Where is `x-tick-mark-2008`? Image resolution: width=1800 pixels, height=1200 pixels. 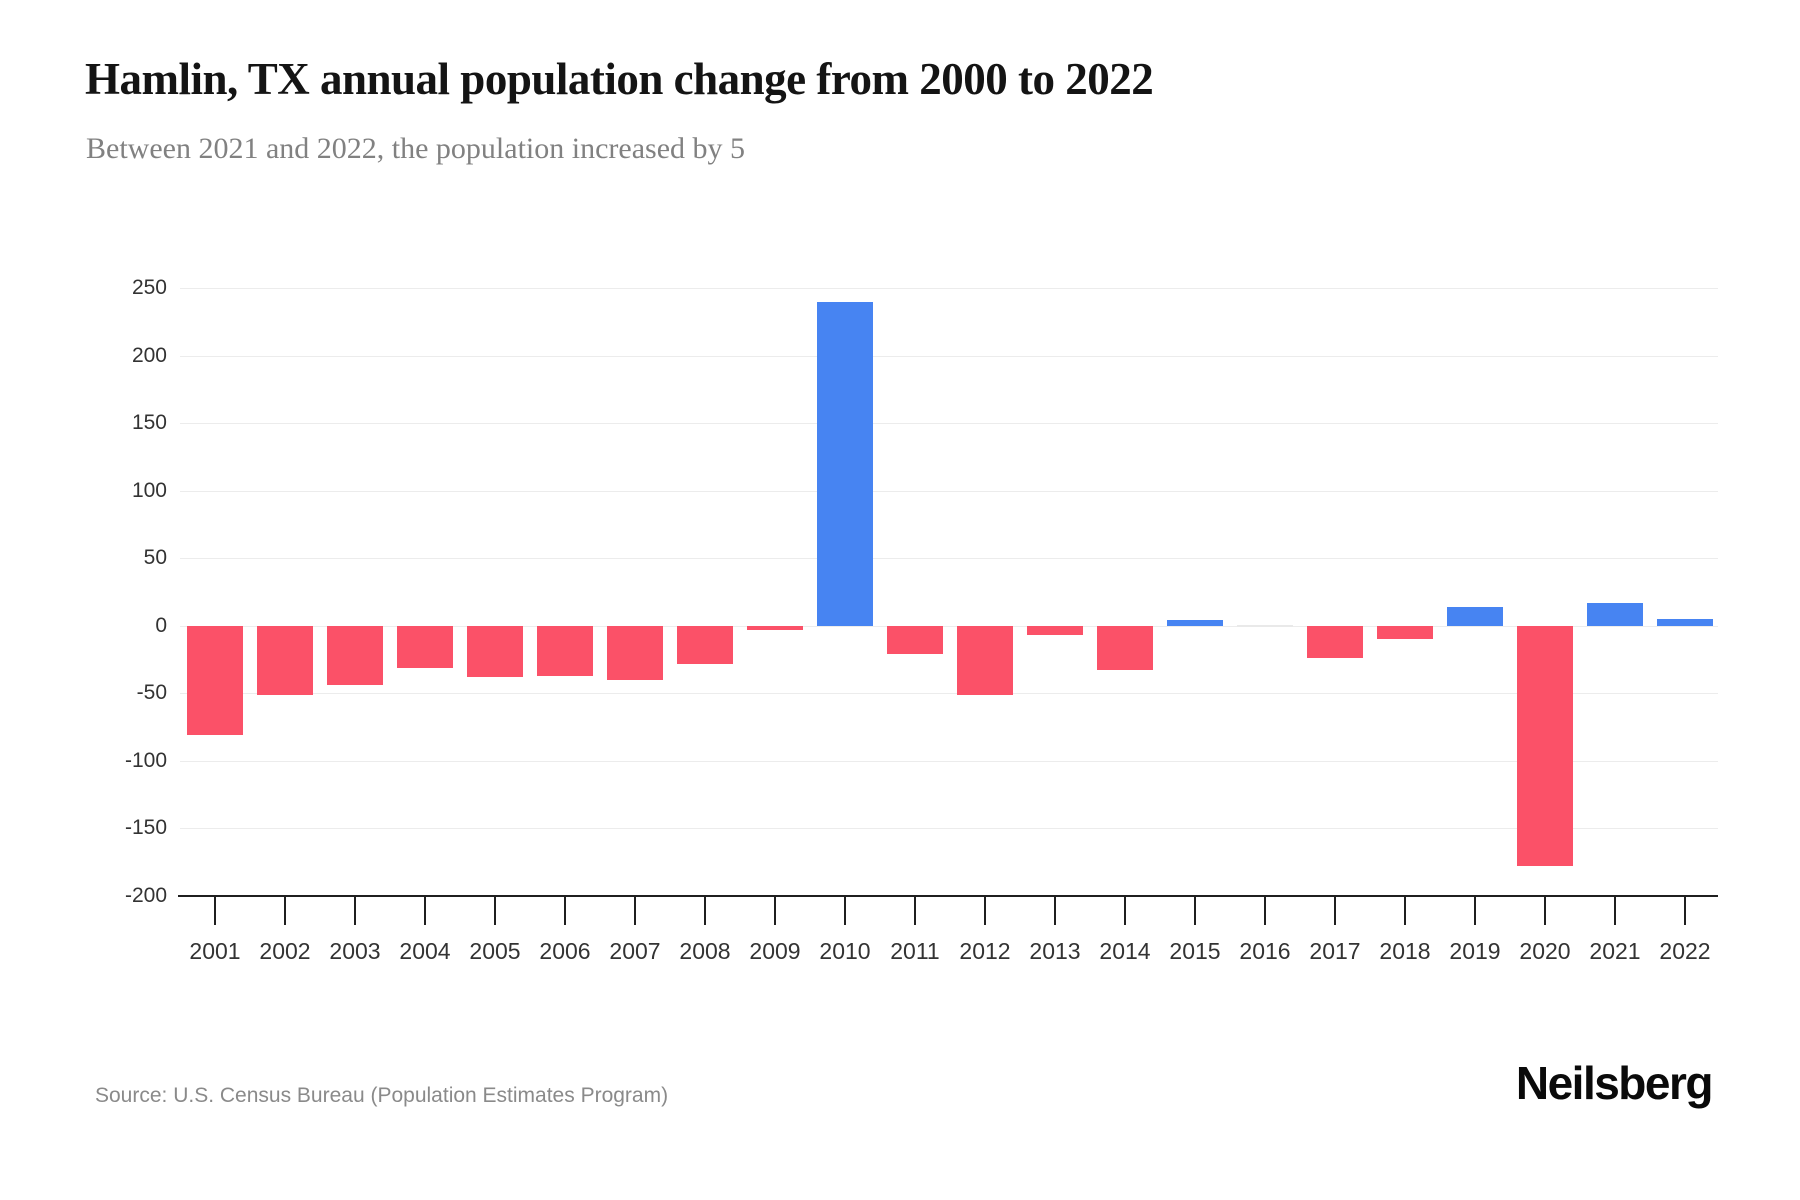
x-tick-mark-2008 is located at coordinates (705, 911).